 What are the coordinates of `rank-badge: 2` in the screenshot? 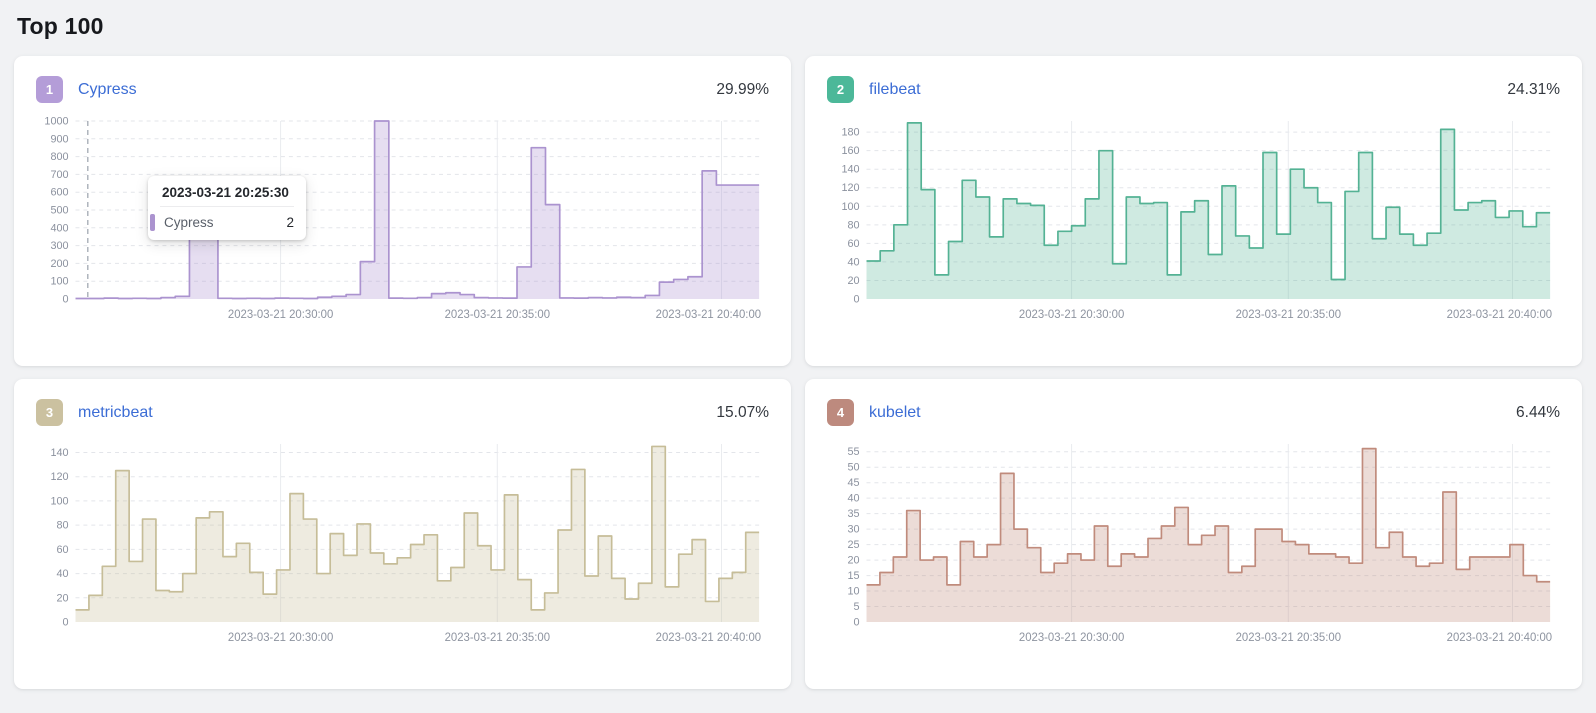 It's located at (840, 89).